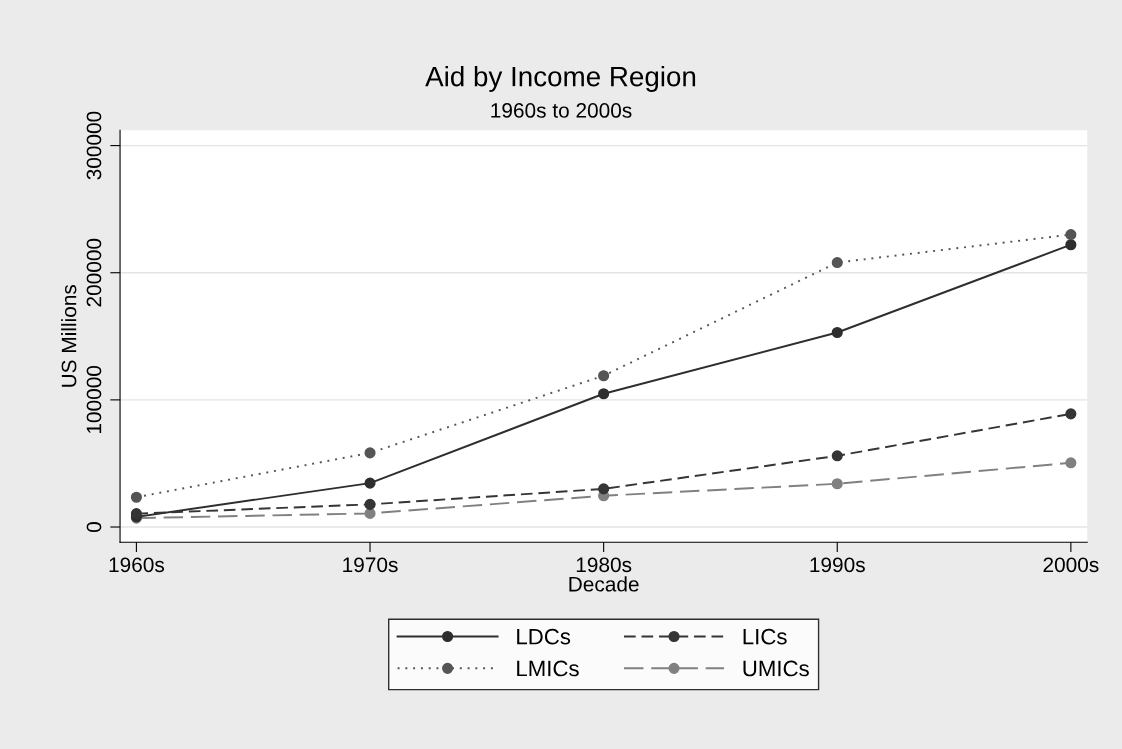 The height and width of the screenshot is (749, 1122). What do you see at coordinates (561, 110) in the screenshot?
I see `chart-subtitle: 1960s to 2000s` at bounding box center [561, 110].